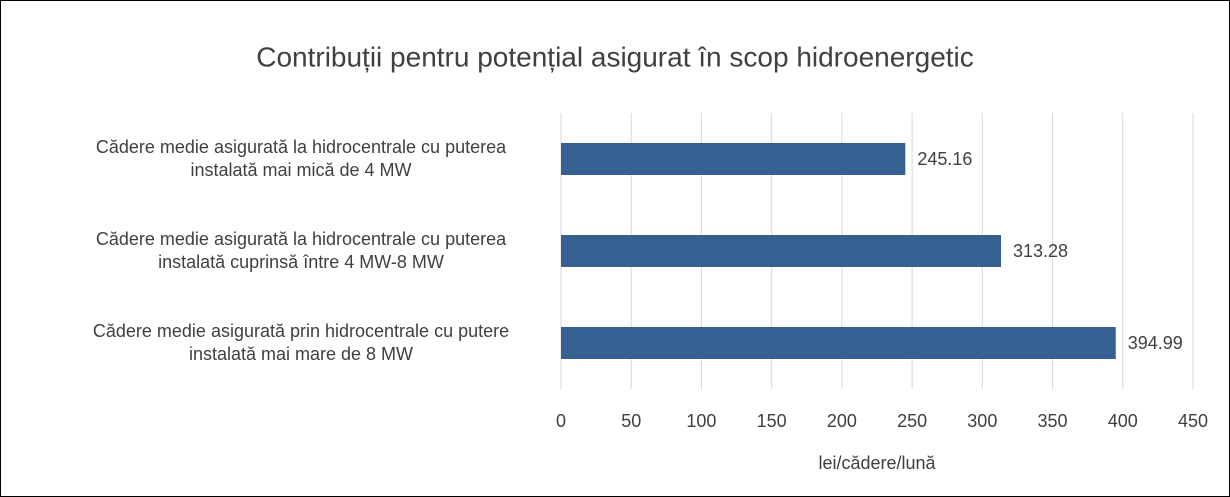 Image resolution: width=1230 pixels, height=497 pixels. What do you see at coordinates (1040, 251) in the screenshot?
I see `data-label: 313.28` at bounding box center [1040, 251].